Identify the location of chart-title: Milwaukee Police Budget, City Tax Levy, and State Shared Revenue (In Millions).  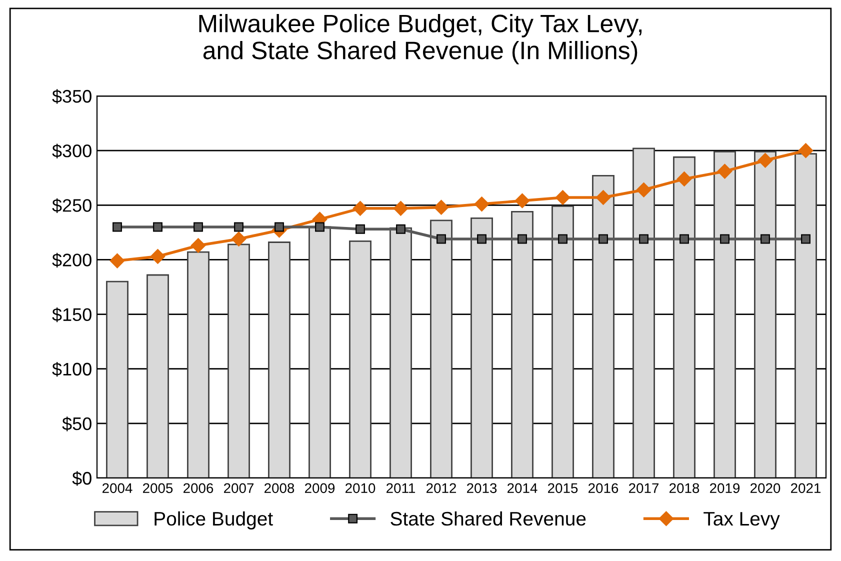
(420, 39).